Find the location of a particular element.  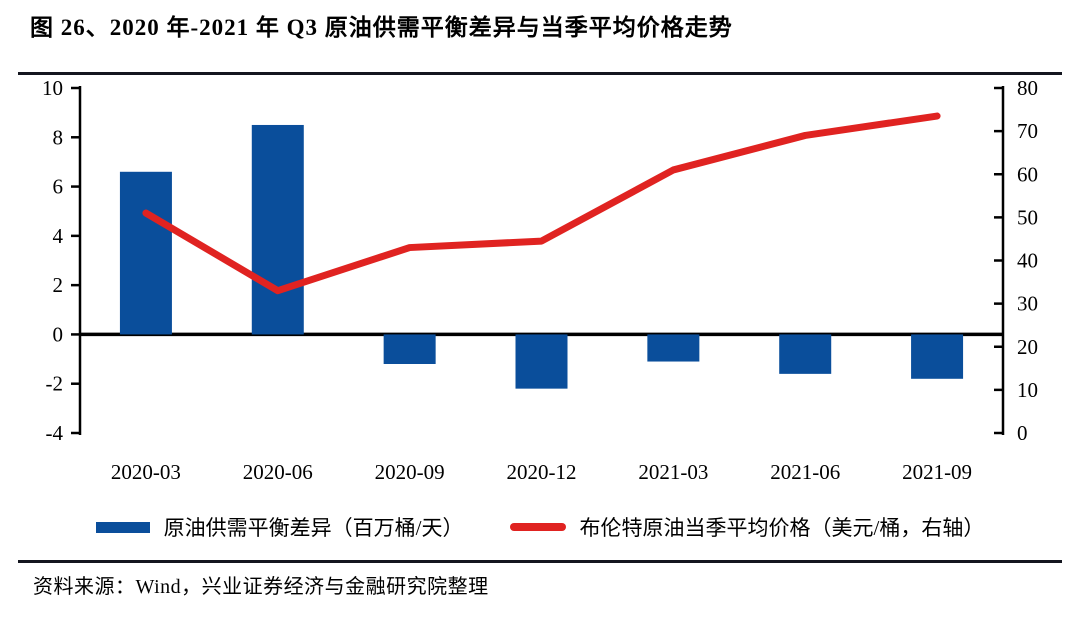

y-axis-left-label: -2 is located at coordinates (55, 384).